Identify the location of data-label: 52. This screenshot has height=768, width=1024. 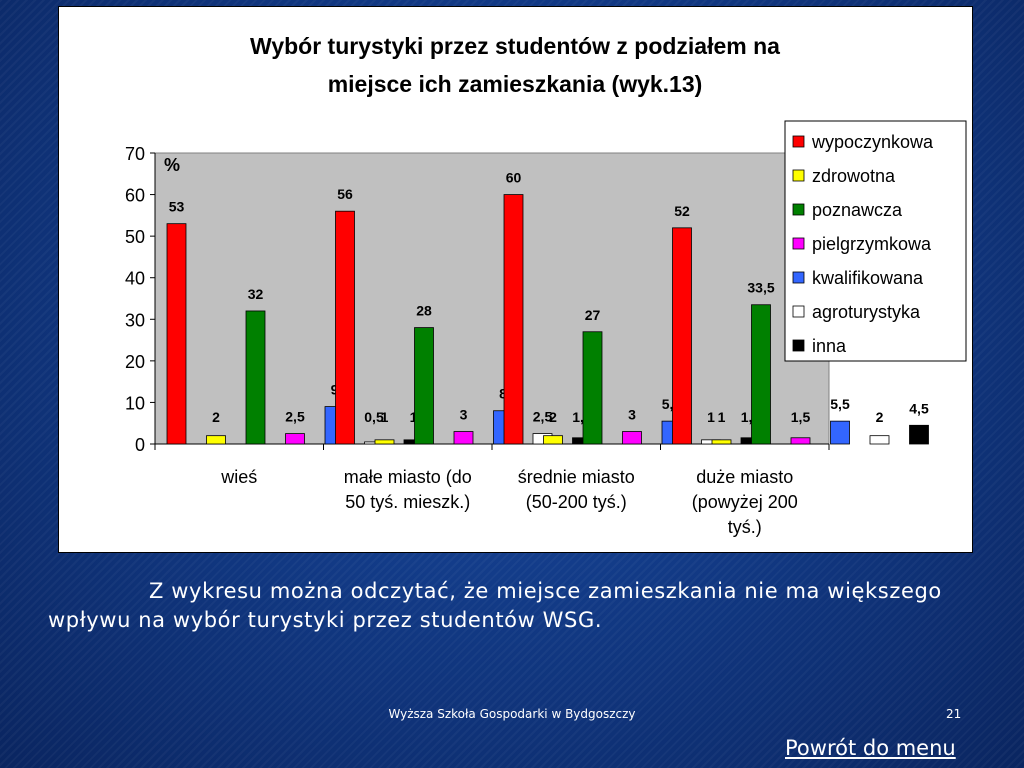
(682, 211).